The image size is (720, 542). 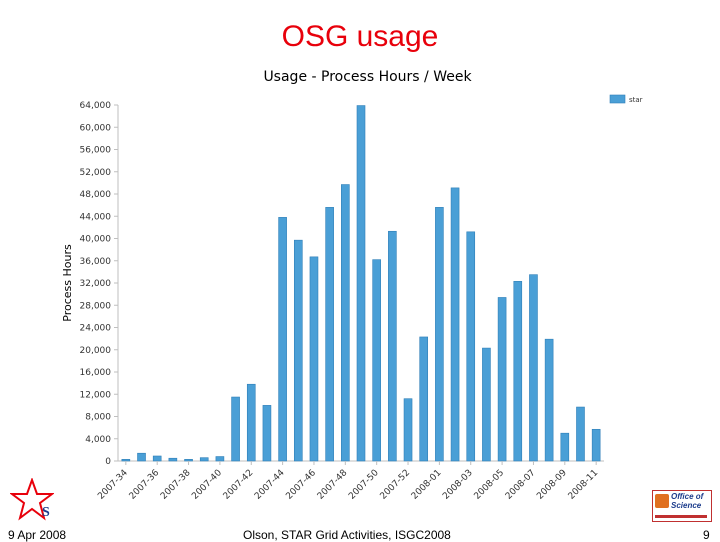 I want to click on star-logo: S, so click(x=32, y=499).